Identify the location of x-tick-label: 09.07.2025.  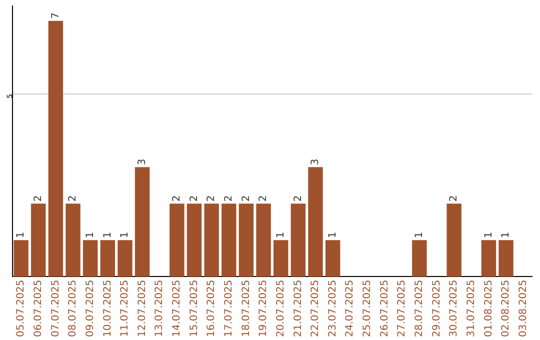
(90, 309).